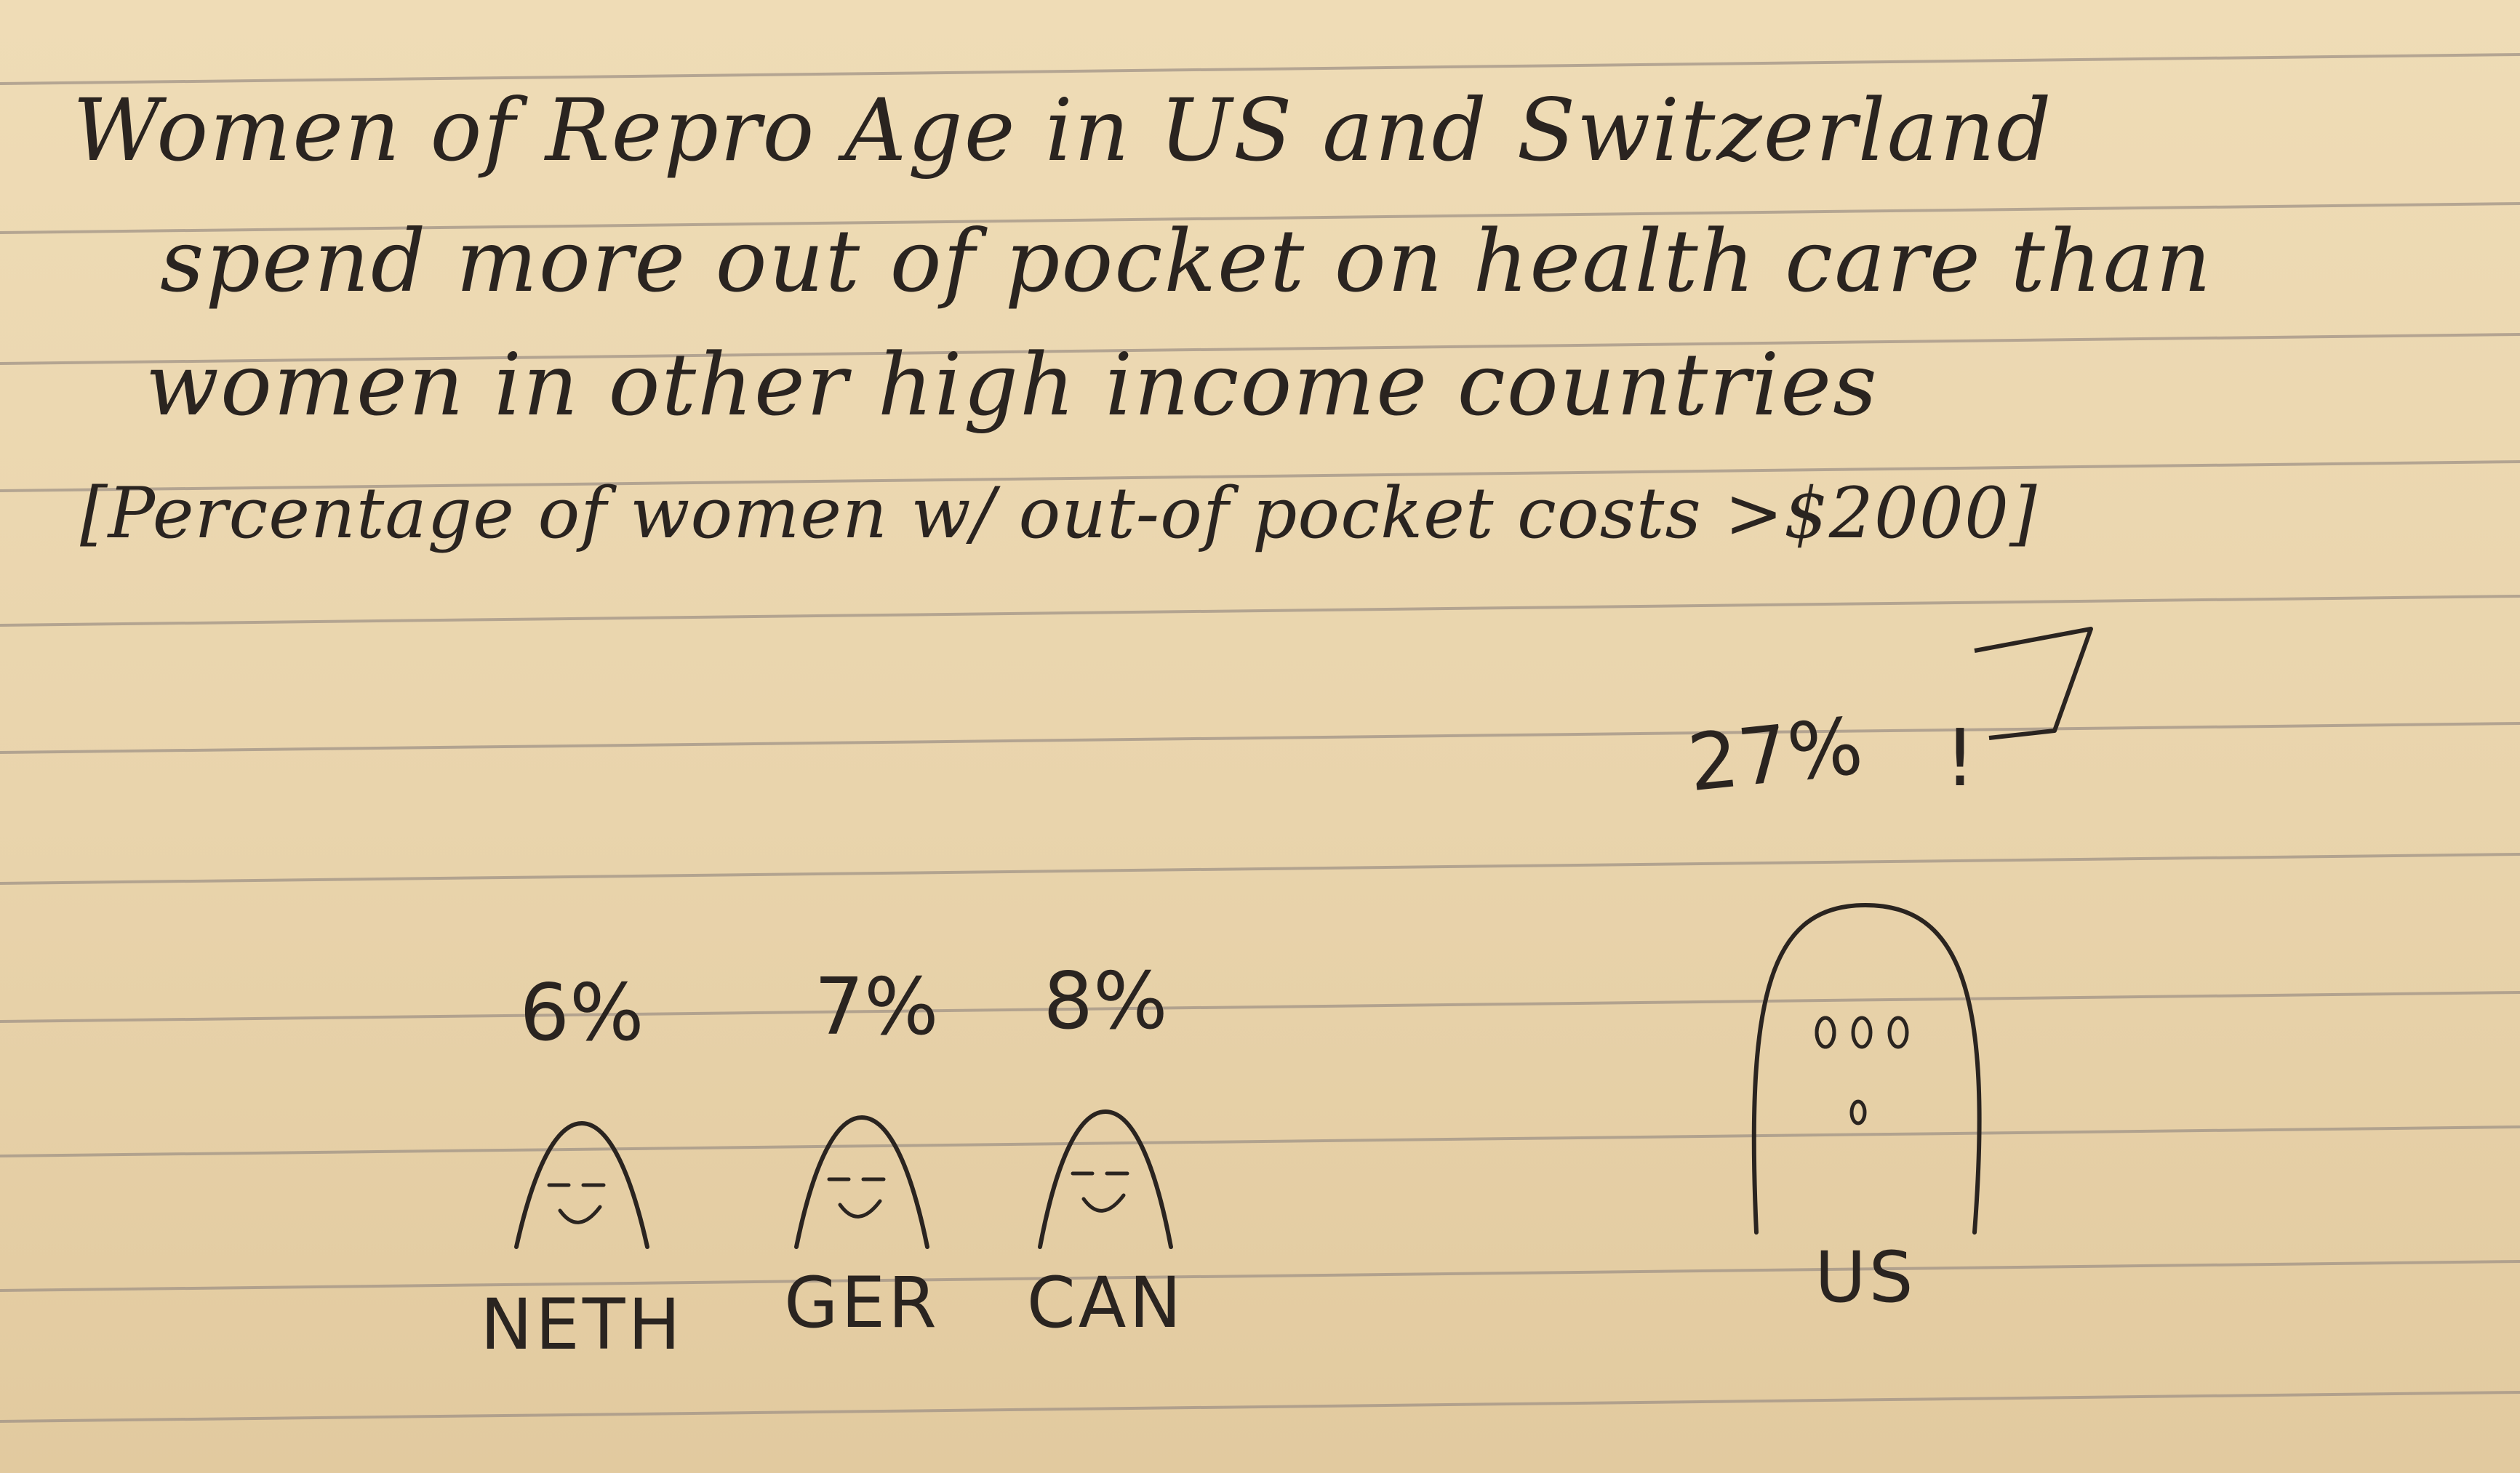 Image resolution: width=2520 pixels, height=1473 pixels. What do you see at coordinates (1775, 755) in the screenshot?
I see `value-label-us: 27%` at bounding box center [1775, 755].